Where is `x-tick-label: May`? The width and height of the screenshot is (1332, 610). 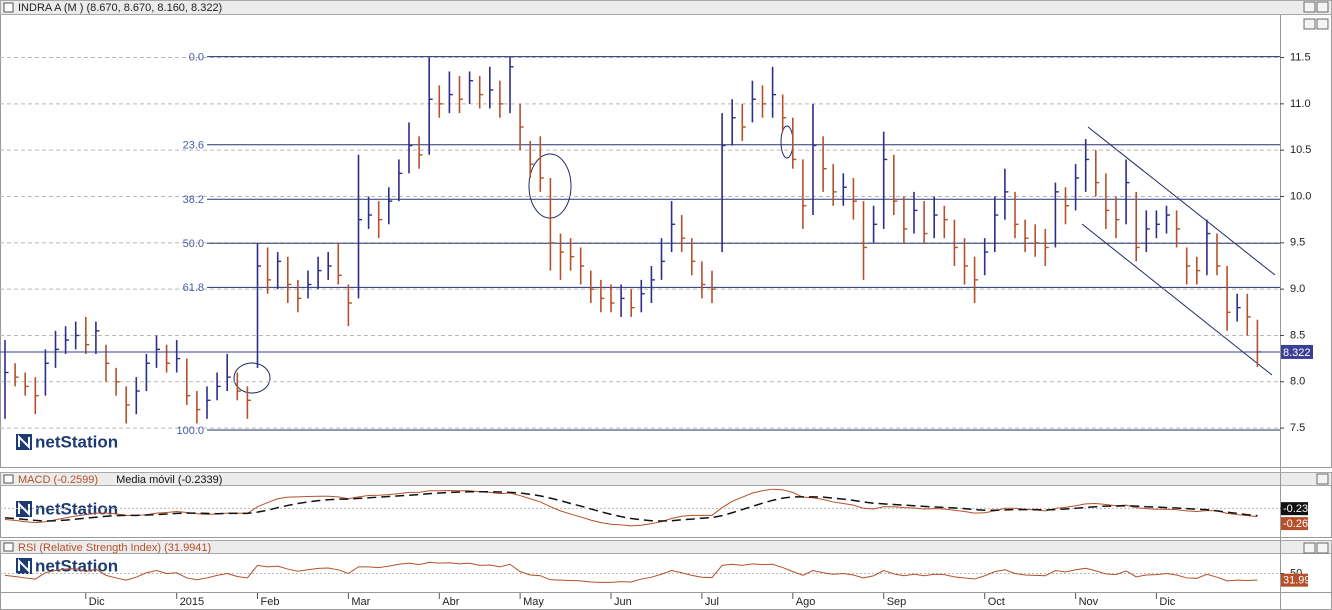 x-tick-label: May is located at coordinates (533, 602).